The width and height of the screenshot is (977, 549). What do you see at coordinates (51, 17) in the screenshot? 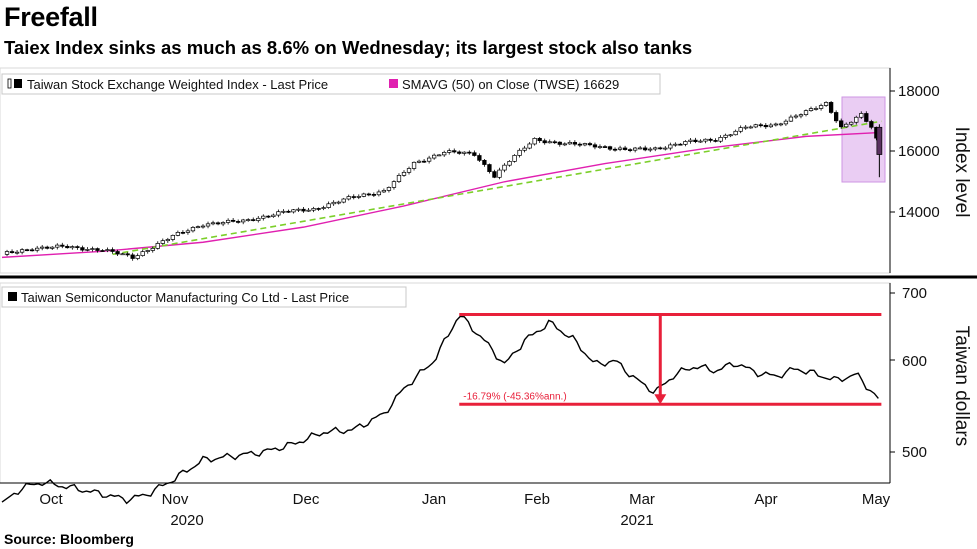
I see `chart-title: Freefall` at bounding box center [51, 17].